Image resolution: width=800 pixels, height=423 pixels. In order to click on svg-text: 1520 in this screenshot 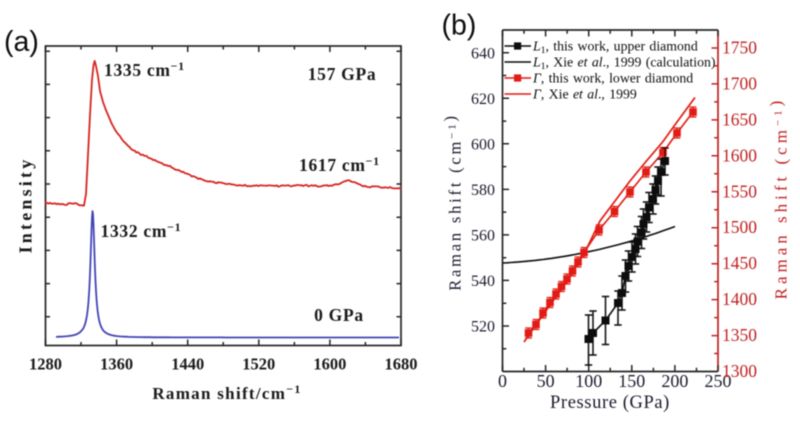, I will do `click(258, 364)`.